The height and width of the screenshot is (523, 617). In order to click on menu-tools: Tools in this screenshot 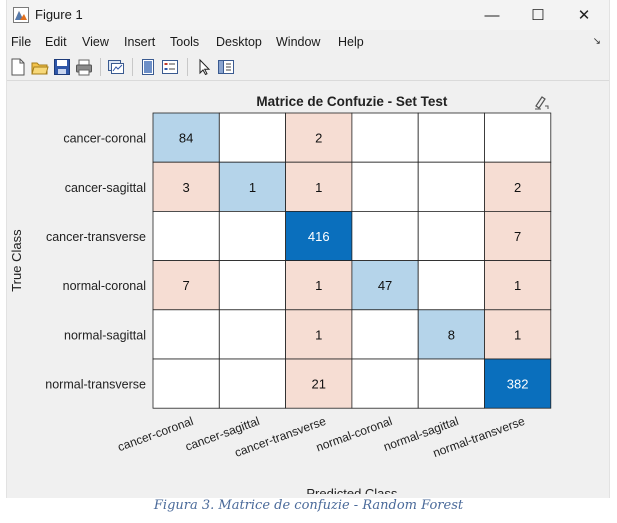, I will do `click(185, 42)`.